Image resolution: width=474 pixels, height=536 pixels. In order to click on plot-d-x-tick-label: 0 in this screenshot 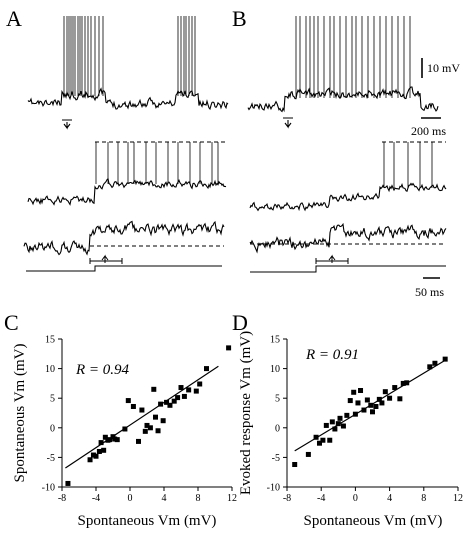, I will do `click(355, 498)`.